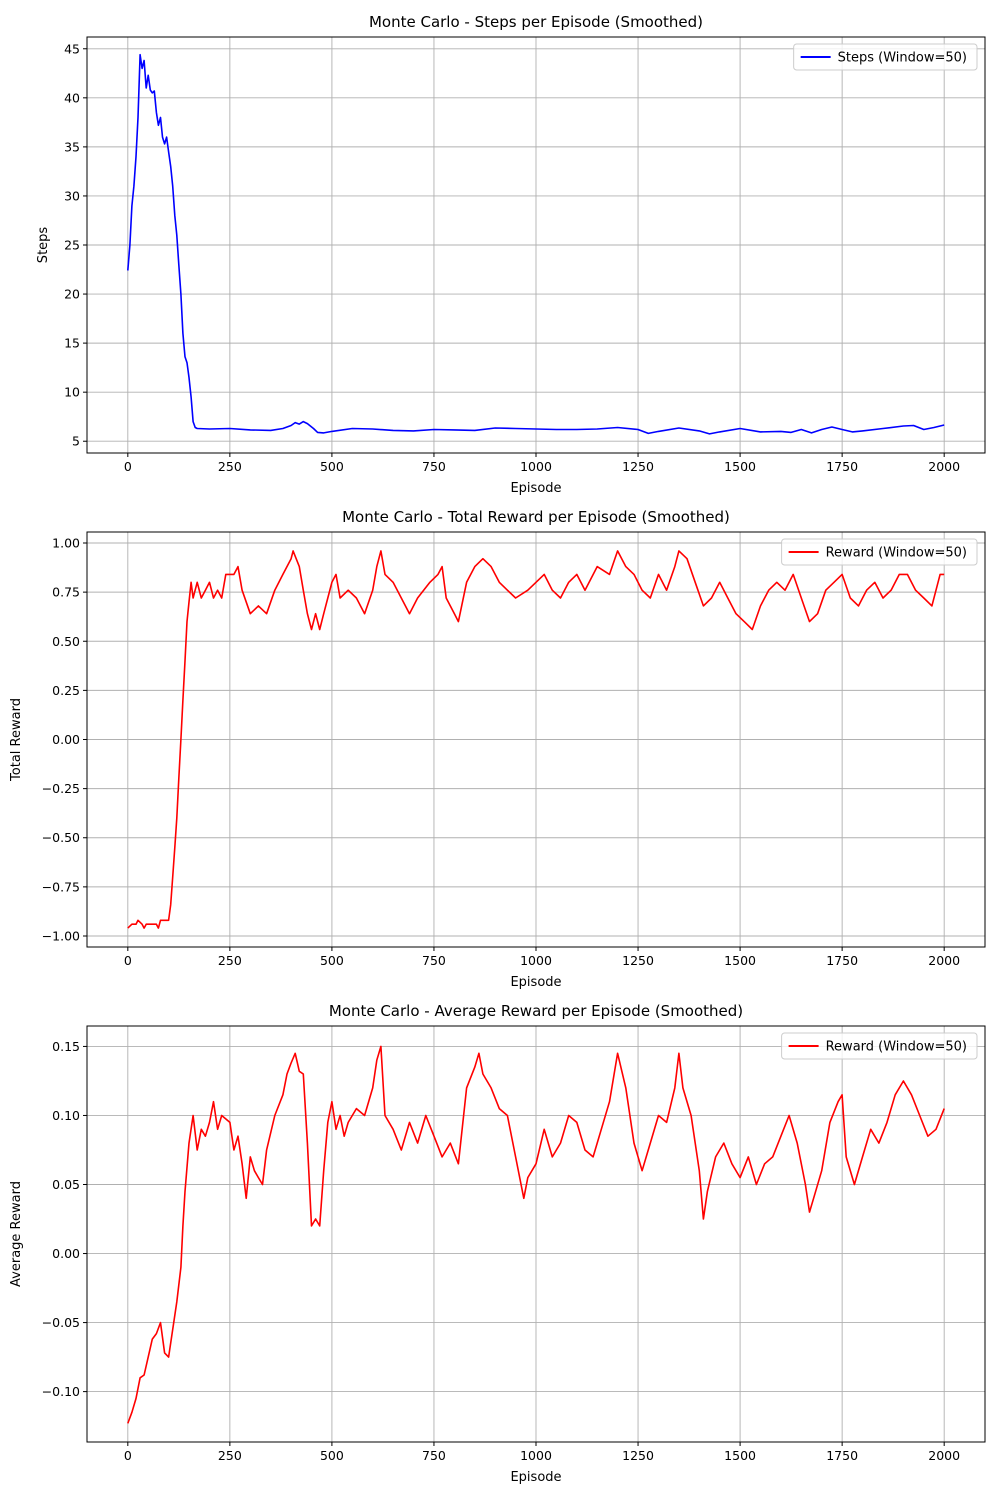 Image resolution: width=1000 pixels, height=1500 pixels. Describe the element at coordinates (16, 1234) in the screenshot. I see `y-axis-label: Average Reward` at that location.